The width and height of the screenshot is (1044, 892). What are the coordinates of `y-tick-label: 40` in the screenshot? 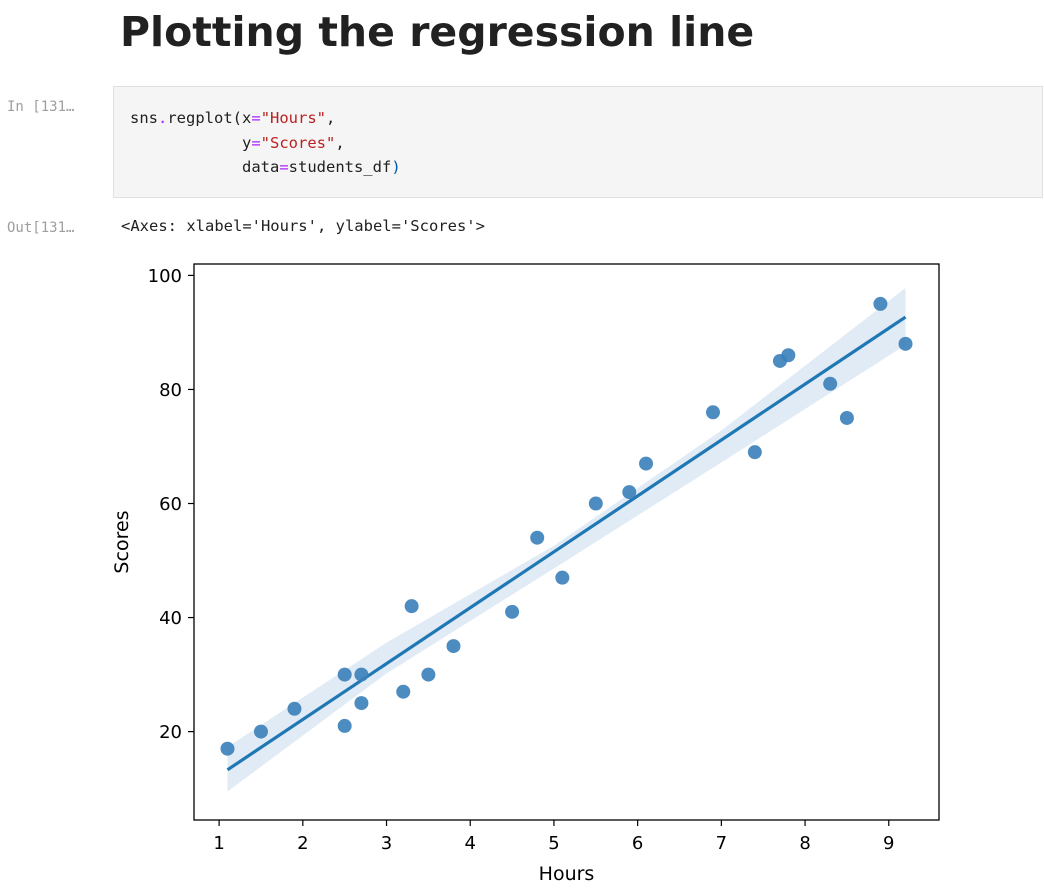 It's located at (170, 618).